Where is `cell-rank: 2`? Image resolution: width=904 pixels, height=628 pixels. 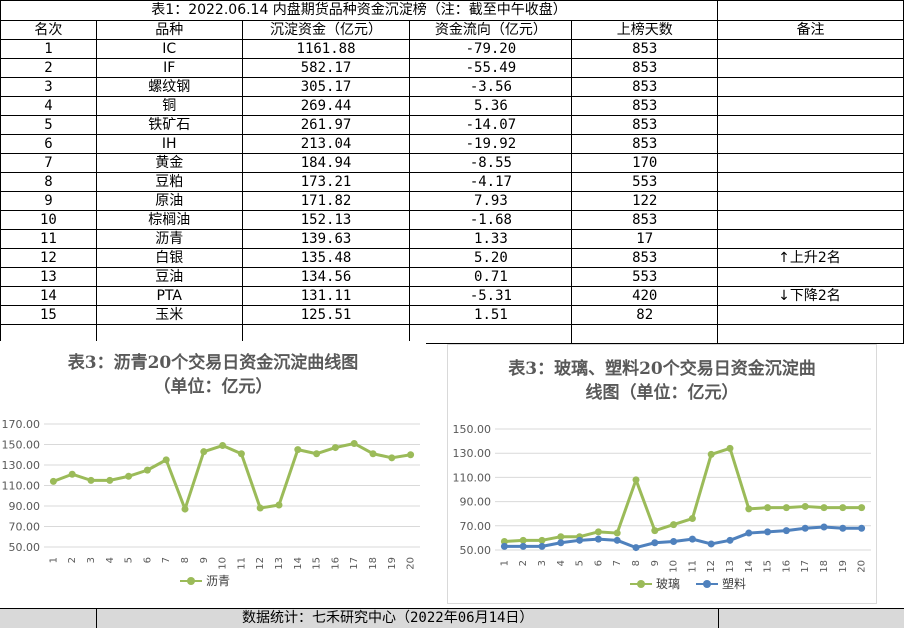 cell-rank: 2 is located at coordinates (48, 68).